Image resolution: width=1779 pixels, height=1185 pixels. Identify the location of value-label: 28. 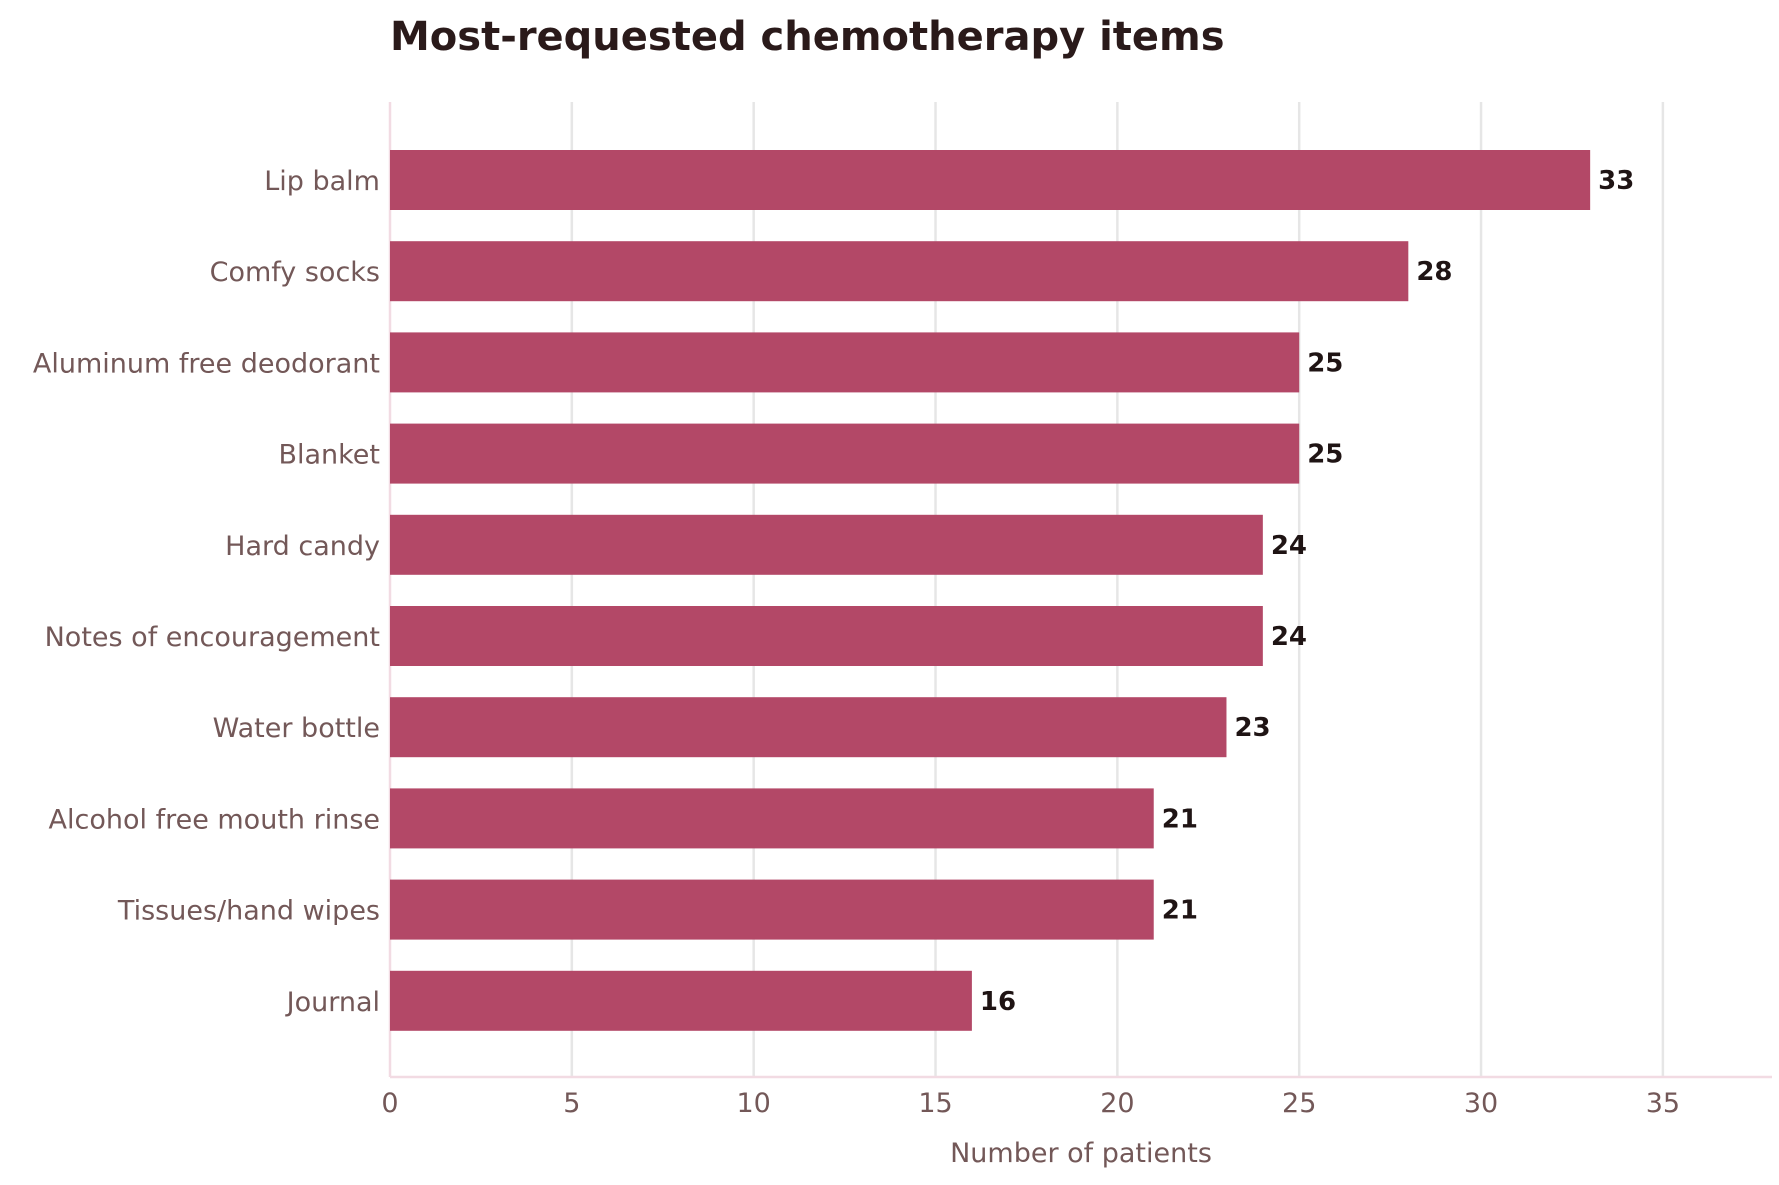
(1434, 272).